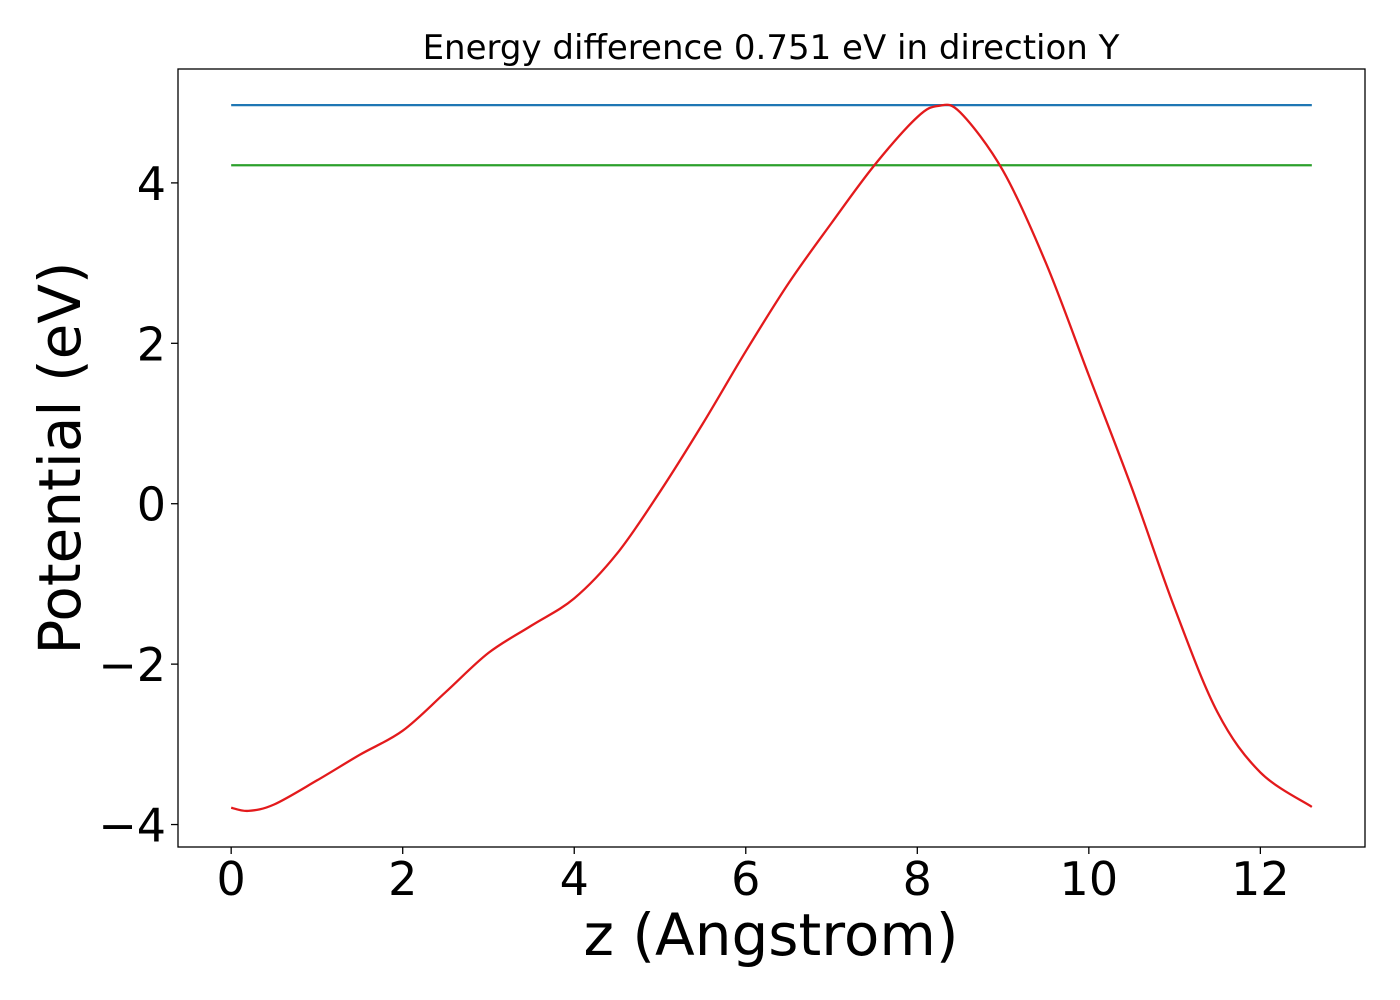 This screenshot has width=1400, height=1000. Describe the element at coordinates (151, 505) in the screenshot. I see `y-tick-label-0: 0` at that location.